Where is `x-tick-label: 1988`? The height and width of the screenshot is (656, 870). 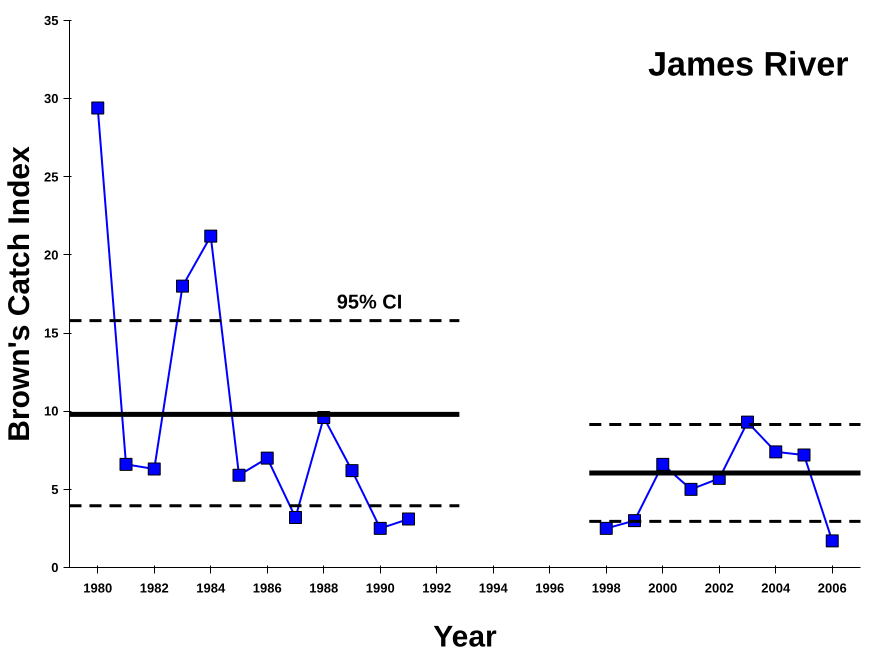
x-tick-label: 1988 is located at coordinates (323, 588).